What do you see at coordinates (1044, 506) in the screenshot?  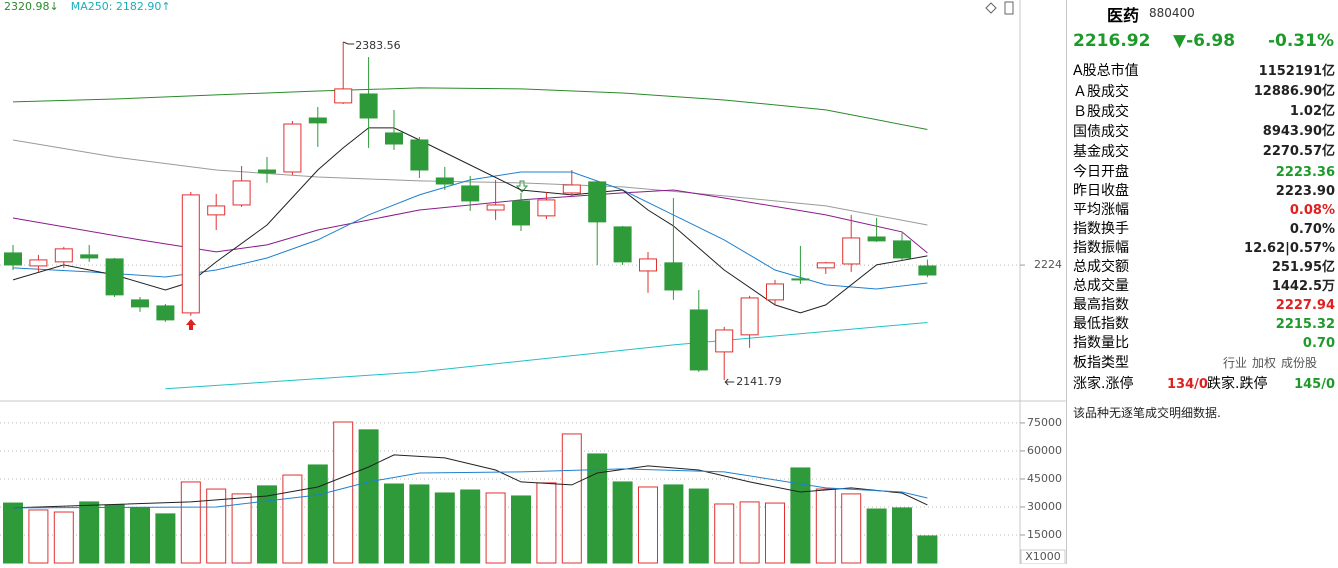 I see `y-tick-label: 30000` at bounding box center [1044, 506].